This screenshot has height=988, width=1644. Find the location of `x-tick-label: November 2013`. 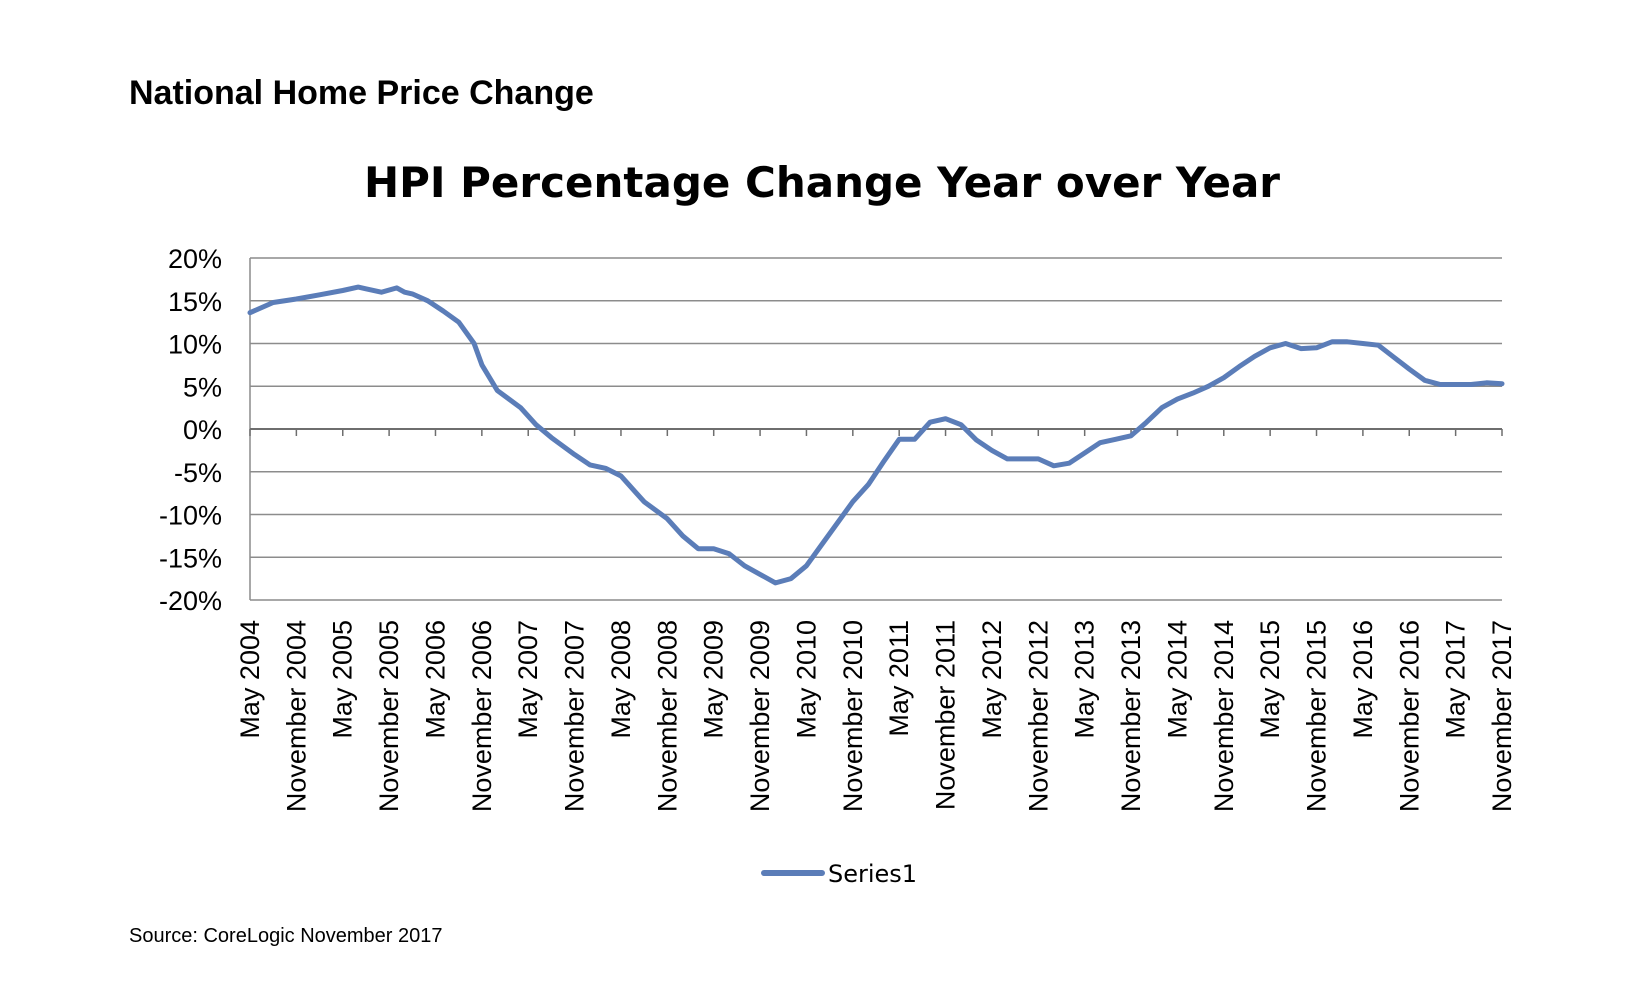

x-tick-label: November 2013 is located at coordinates (1131, 716).